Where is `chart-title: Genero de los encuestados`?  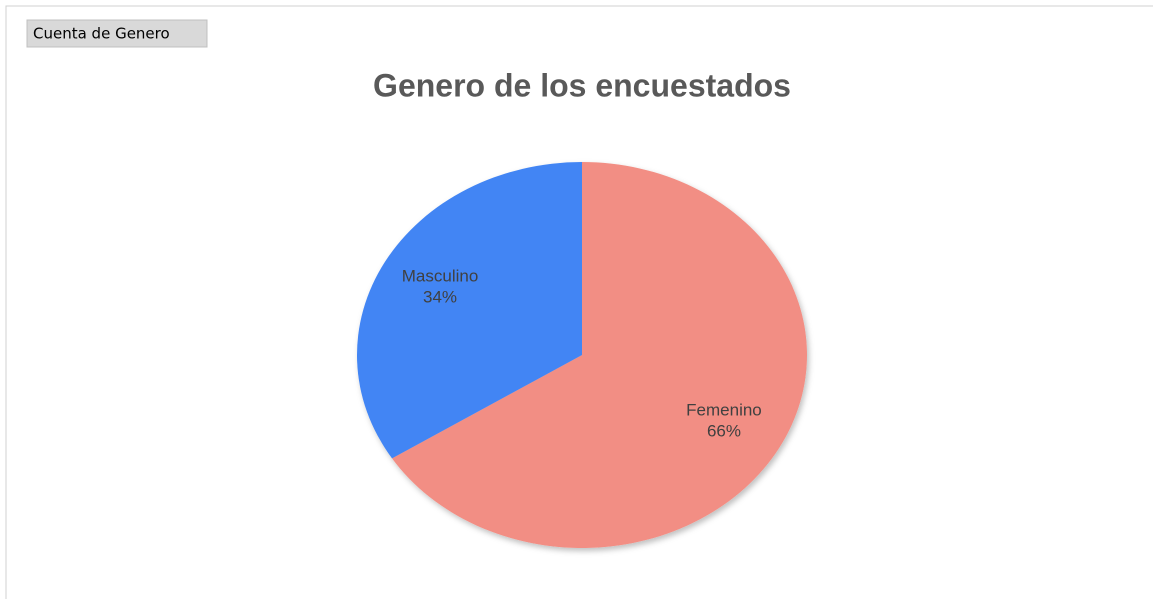 chart-title: Genero de los encuestados is located at coordinates (582, 85).